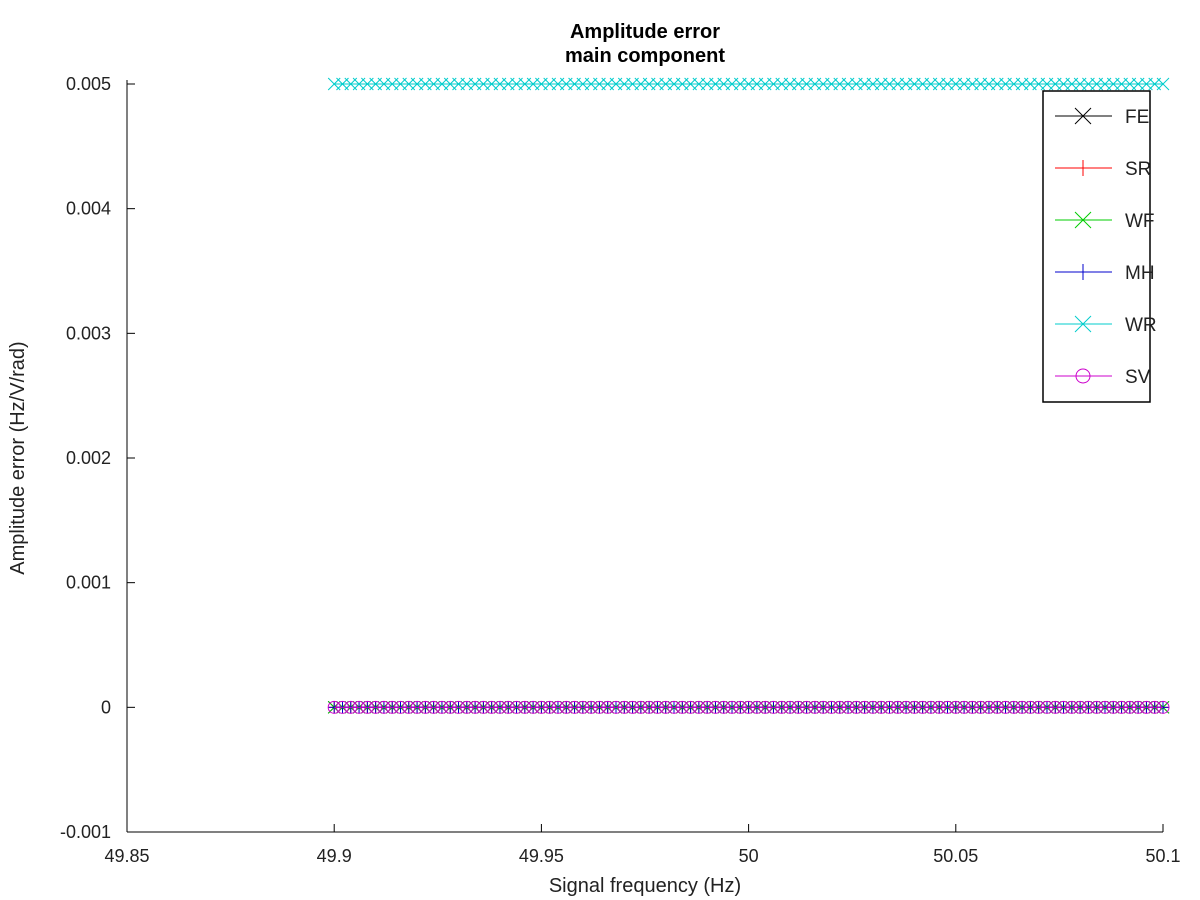 This screenshot has width=1200, height=900. Describe the element at coordinates (1103, 169) in the screenshot. I see `legend-entry-sr: SR` at that location.